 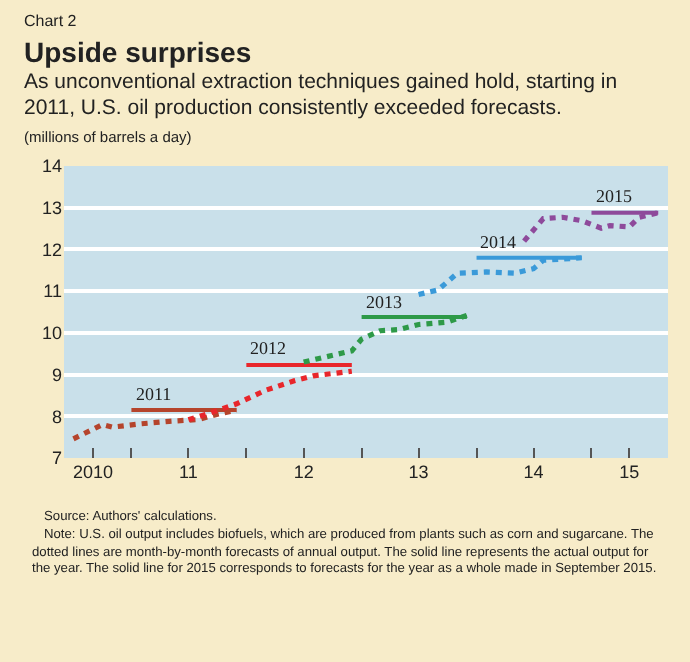 What do you see at coordinates (322, 96) in the screenshot?
I see `chart-subtitle: As unconventional extraction techniques gained hold, starting in 2011, U.S. oil production consistently exceeded forecasts.` at bounding box center [322, 96].